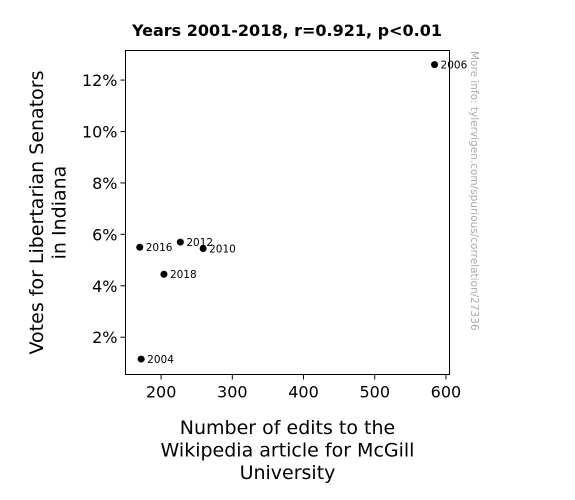 The height and width of the screenshot is (500, 575). I want to click on data-point-2006, so click(435, 65).